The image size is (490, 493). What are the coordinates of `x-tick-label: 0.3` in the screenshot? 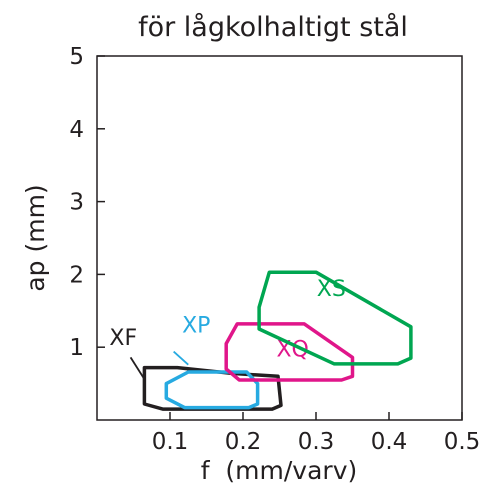 It's located at (316, 442).